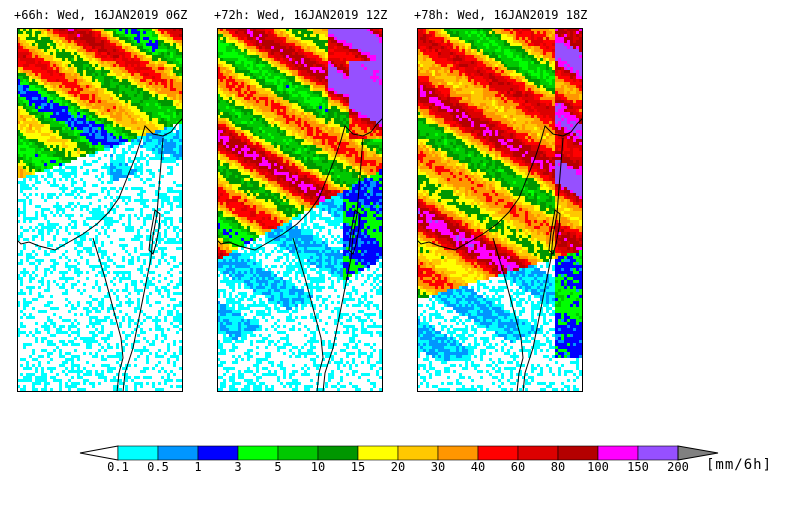 The width and height of the screenshot is (798, 507). Describe the element at coordinates (739, 465) in the screenshot. I see `colorbar-unit-label: [mm/6h]` at that location.